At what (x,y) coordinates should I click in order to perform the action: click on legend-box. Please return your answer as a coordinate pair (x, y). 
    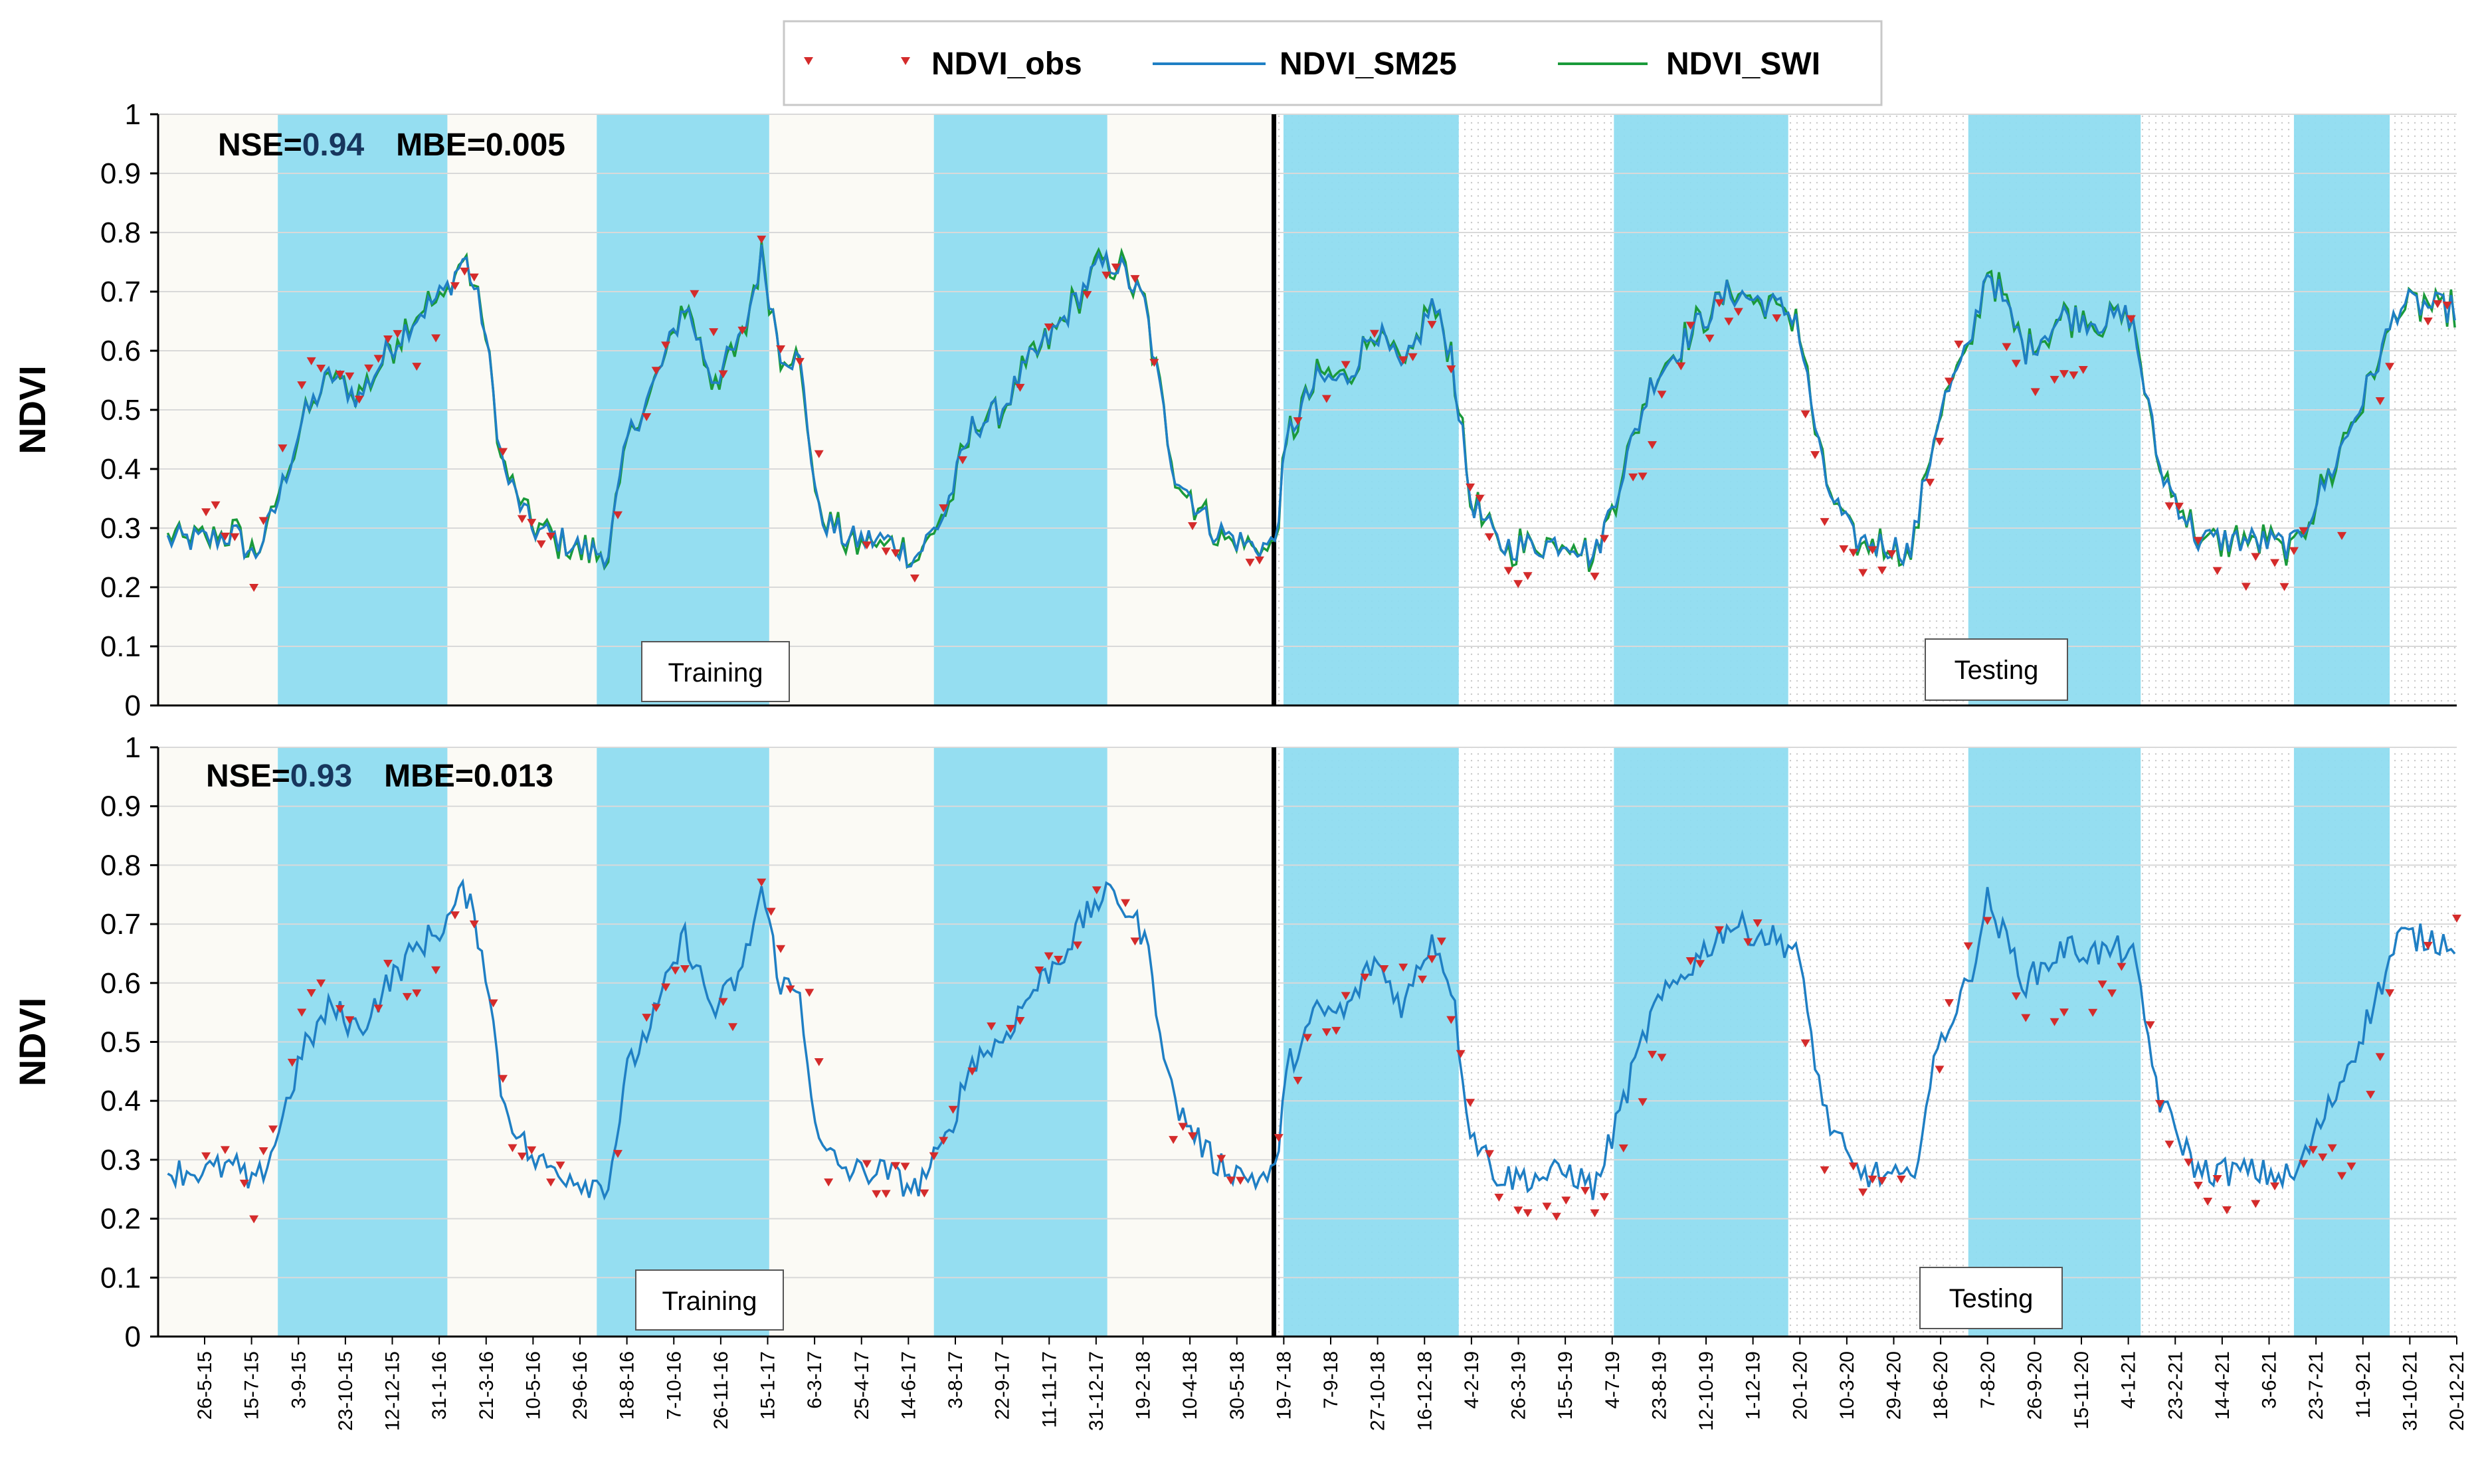
    Looking at the image, I should click on (1333, 63).